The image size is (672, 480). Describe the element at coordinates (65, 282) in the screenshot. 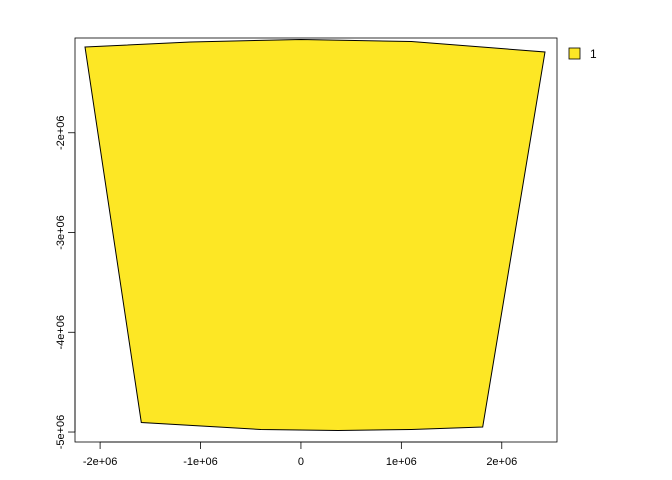

I see `y-axis: -2e+06 -3e+06 -4e+06 -5e+06` at that location.